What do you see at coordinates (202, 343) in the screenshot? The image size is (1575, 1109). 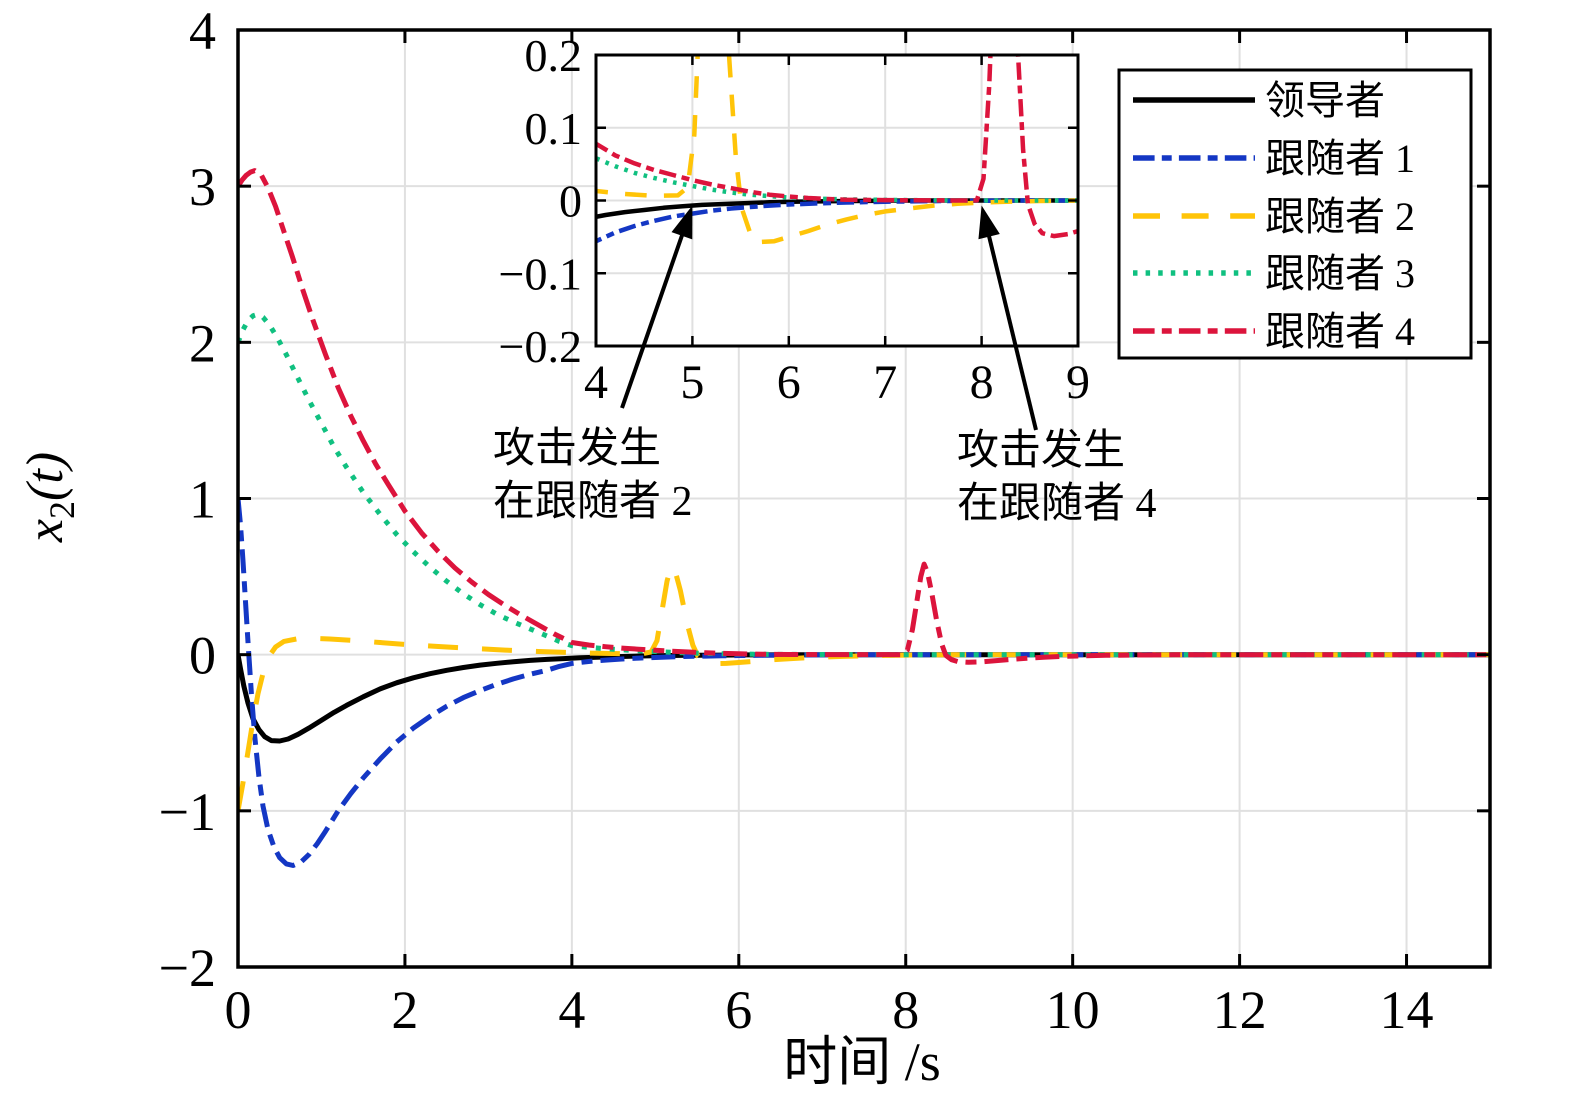 I see `y-tick-label: 2` at bounding box center [202, 343].